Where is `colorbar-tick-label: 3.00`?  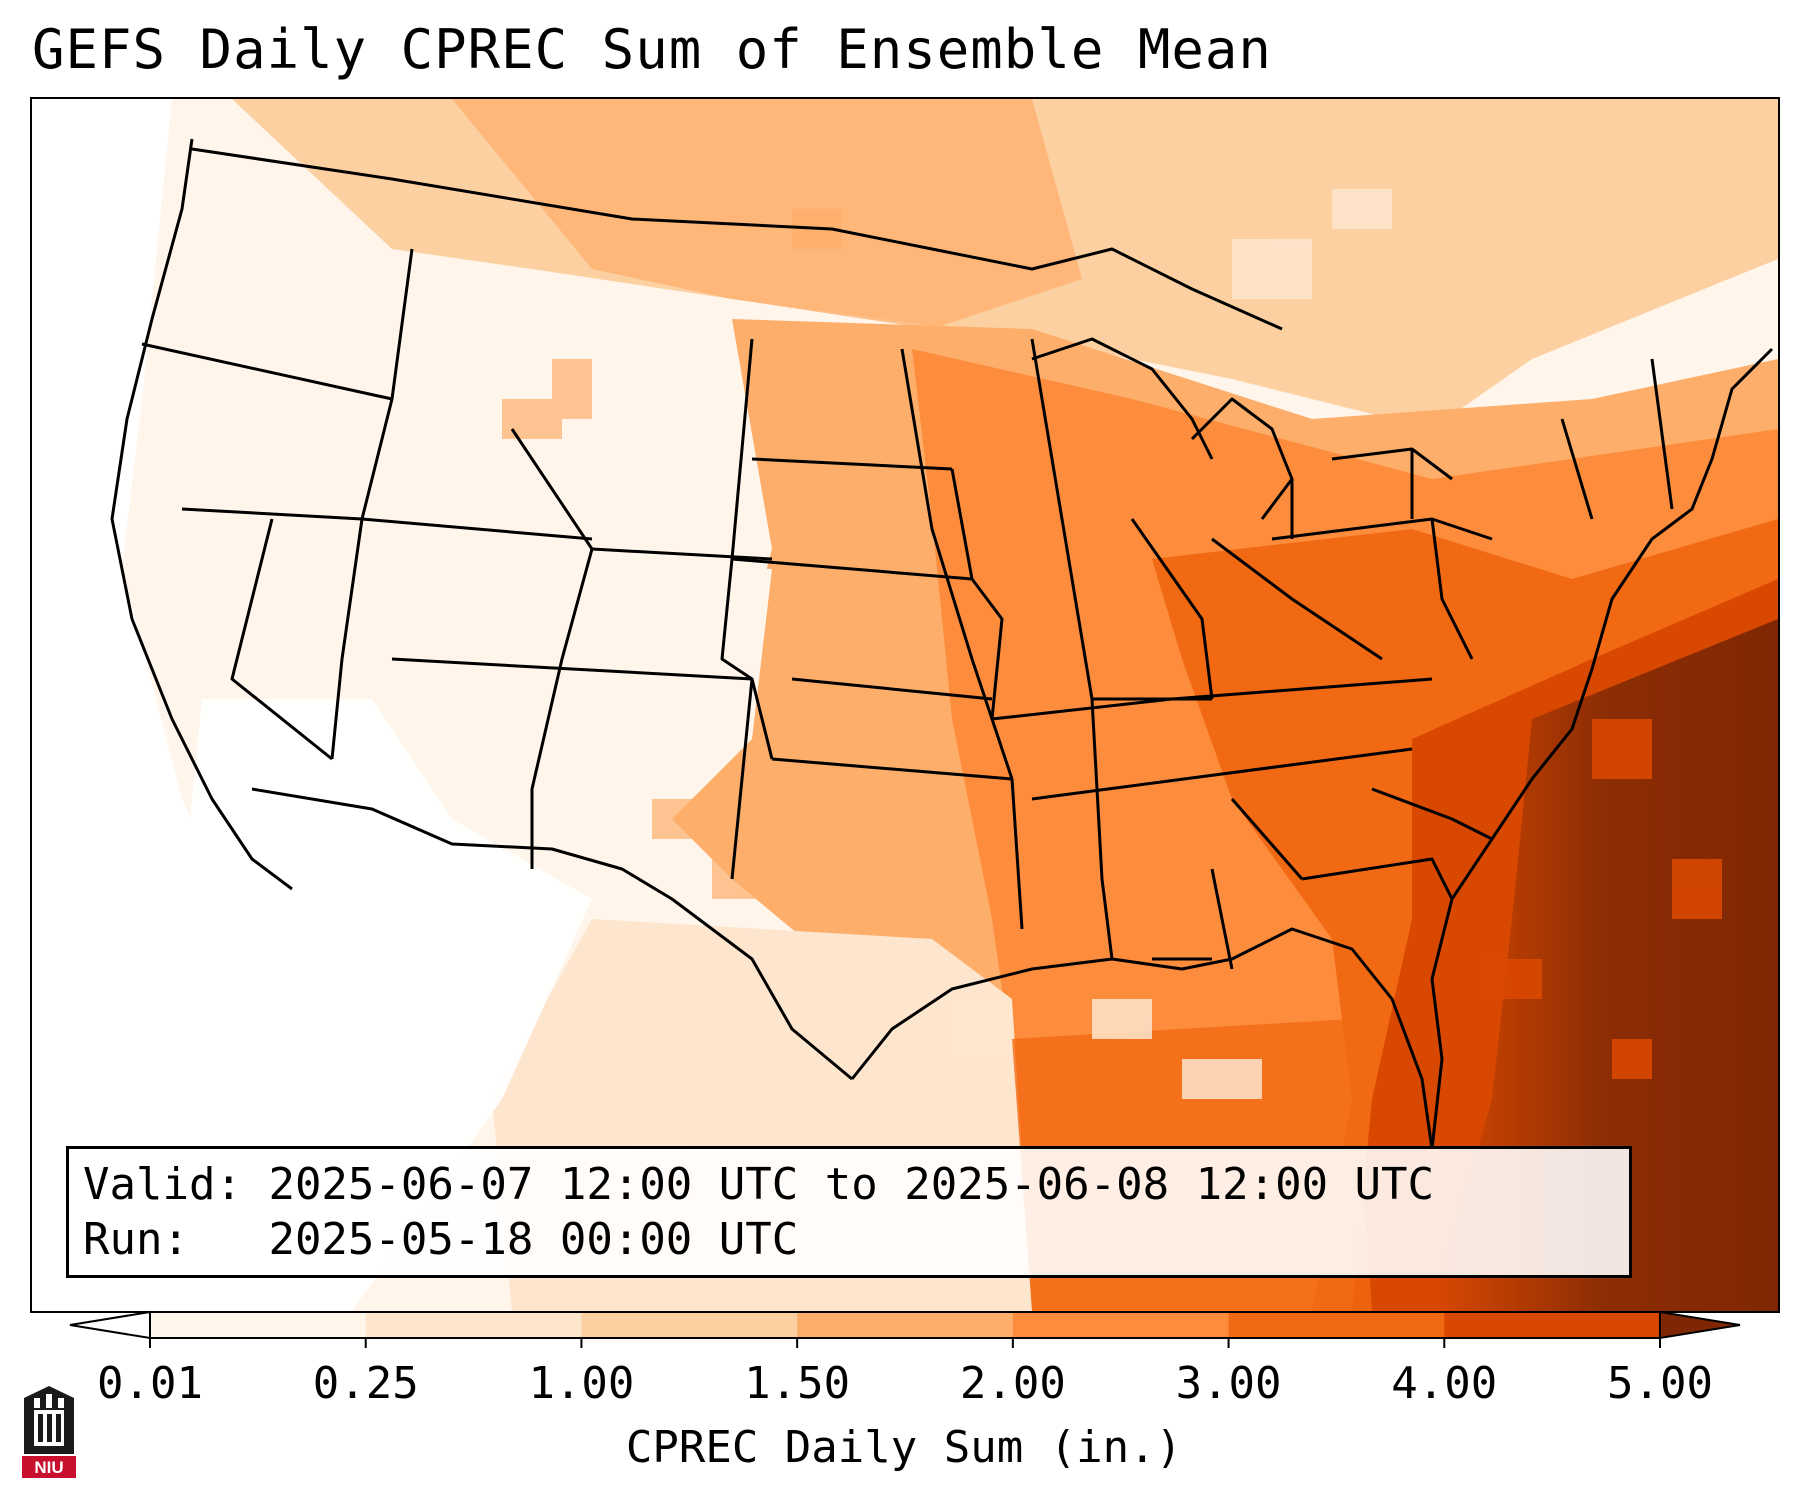 colorbar-tick-label: 3.00 is located at coordinates (1228, 1383).